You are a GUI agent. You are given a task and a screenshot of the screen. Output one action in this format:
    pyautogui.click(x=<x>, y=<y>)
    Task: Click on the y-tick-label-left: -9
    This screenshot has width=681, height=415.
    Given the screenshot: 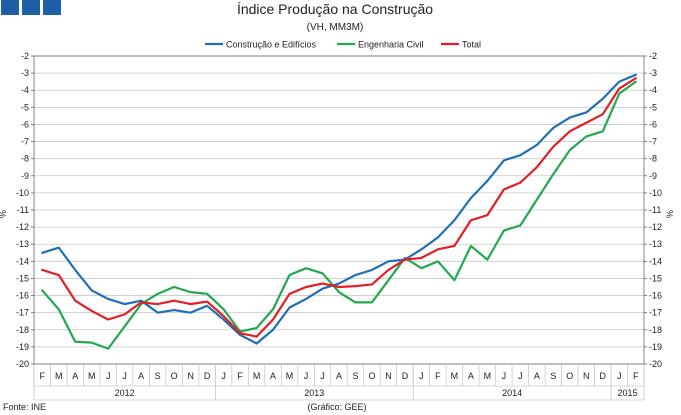 What is the action you would take?
    pyautogui.click(x=25, y=176)
    